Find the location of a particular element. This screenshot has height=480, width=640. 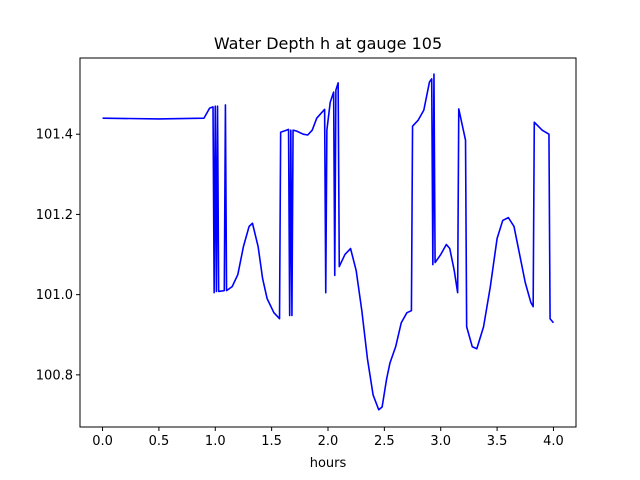

x-tick-label: 3.5 is located at coordinates (497, 441).